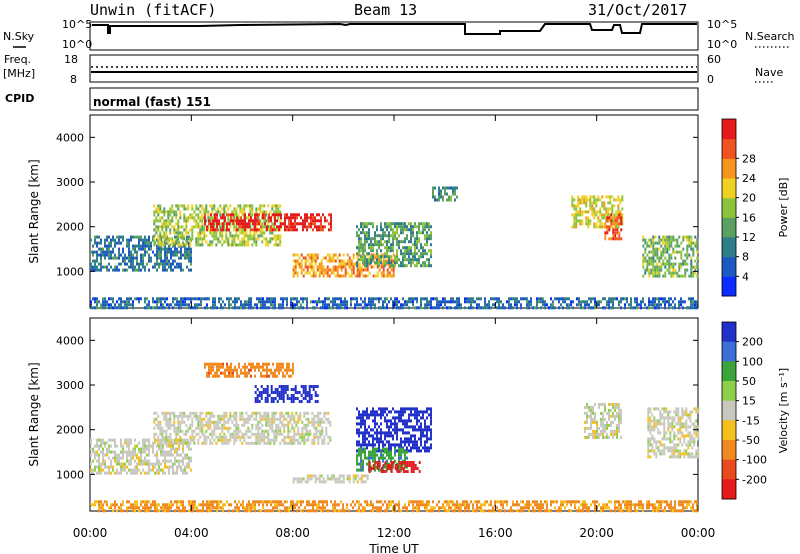 The width and height of the screenshot is (800, 554). I want to click on nsearch-label: N.Search, so click(770, 36).